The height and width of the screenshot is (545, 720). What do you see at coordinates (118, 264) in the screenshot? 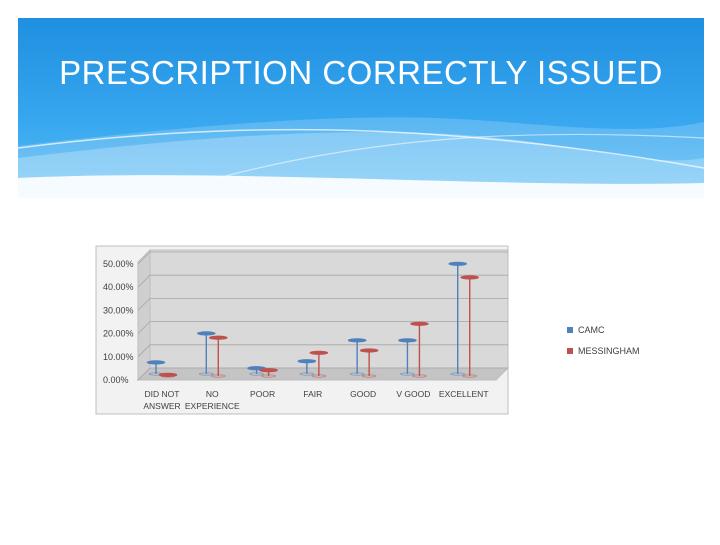
I see `y-tick-label: 50.00%` at bounding box center [118, 264].